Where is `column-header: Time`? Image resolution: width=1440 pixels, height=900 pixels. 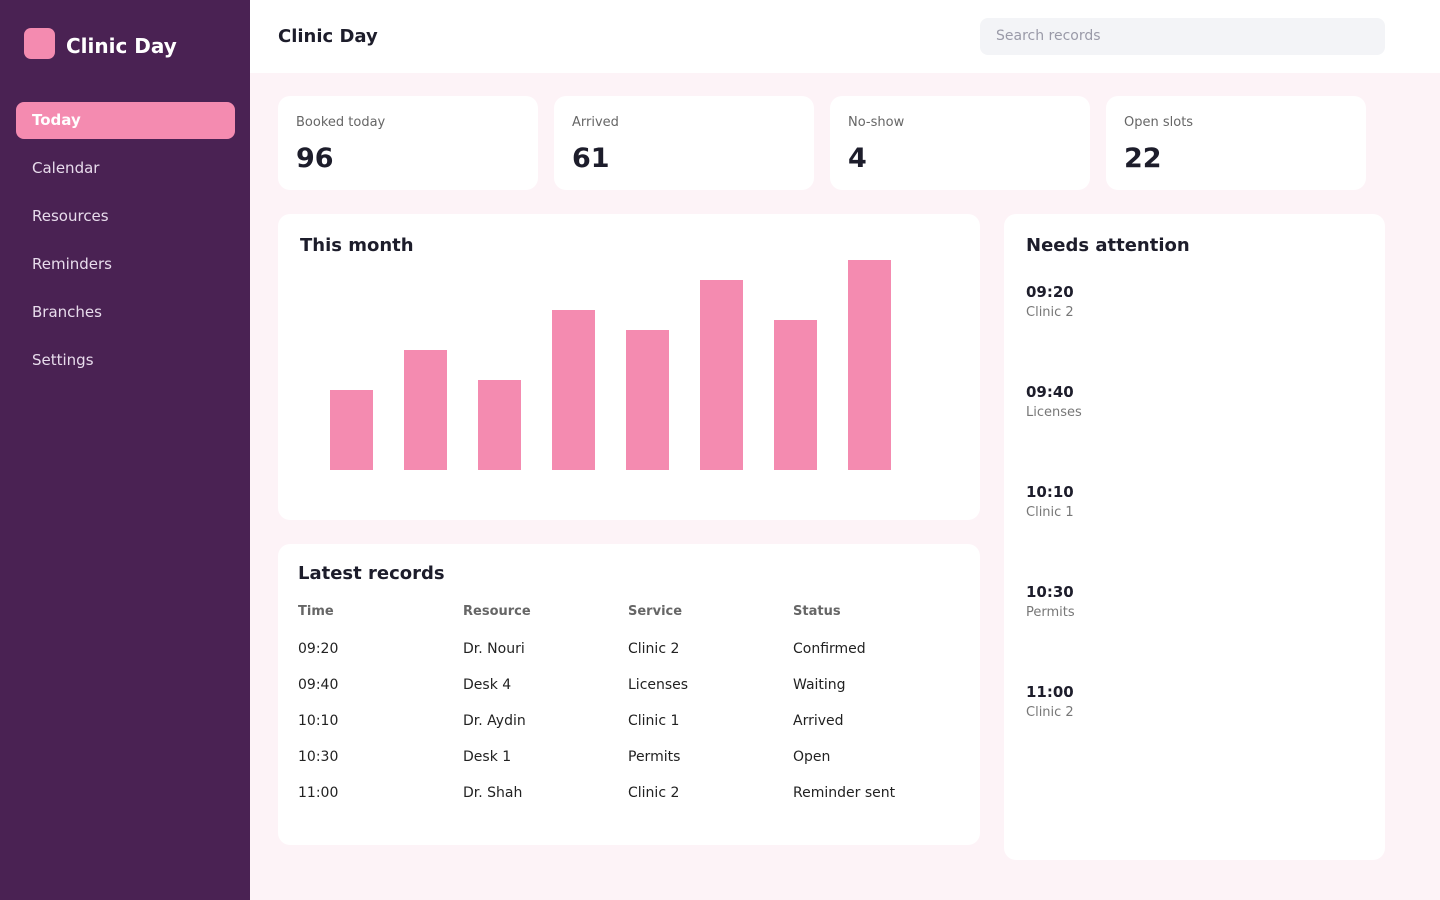 column-header: Time is located at coordinates (316, 611).